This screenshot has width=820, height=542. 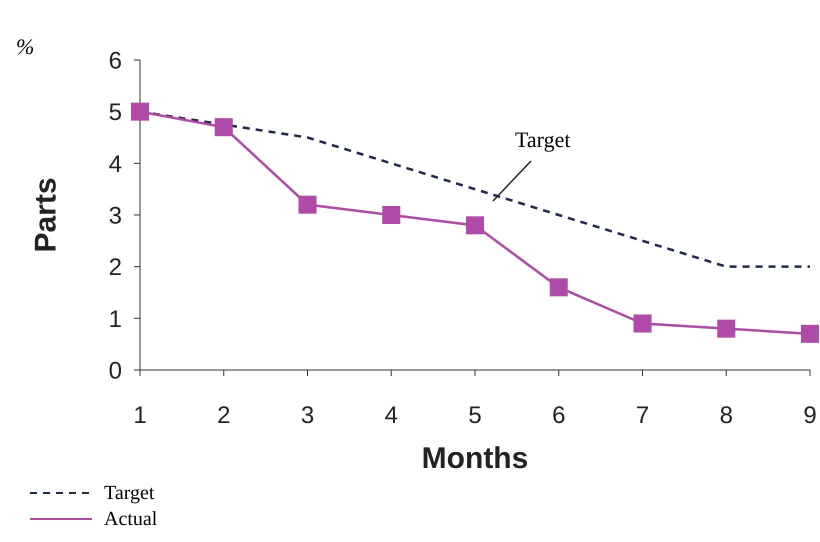 What do you see at coordinates (129, 493) in the screenshot?
I see `legend-label: Target` at bounding box center [129, 493].